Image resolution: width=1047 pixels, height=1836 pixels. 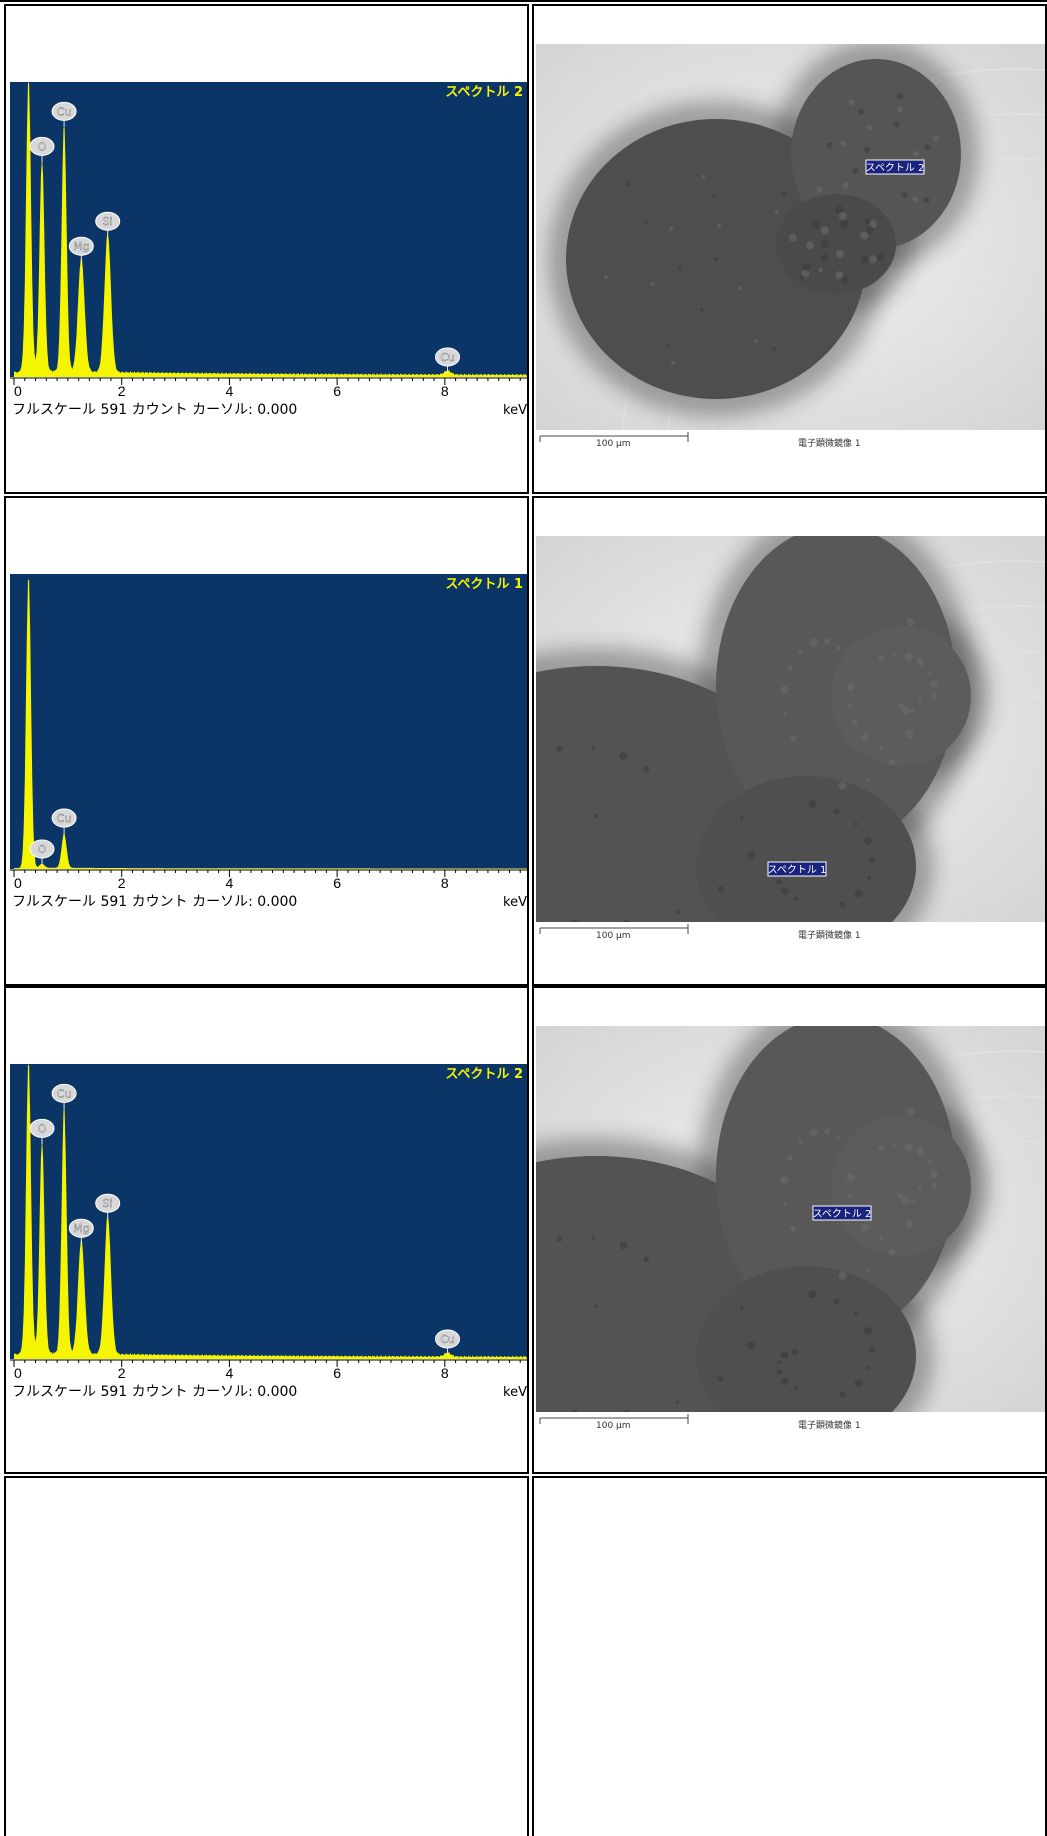 I want to click on sem-spectrum-marker: スペクトル 2, so click(x=842, y=1213).